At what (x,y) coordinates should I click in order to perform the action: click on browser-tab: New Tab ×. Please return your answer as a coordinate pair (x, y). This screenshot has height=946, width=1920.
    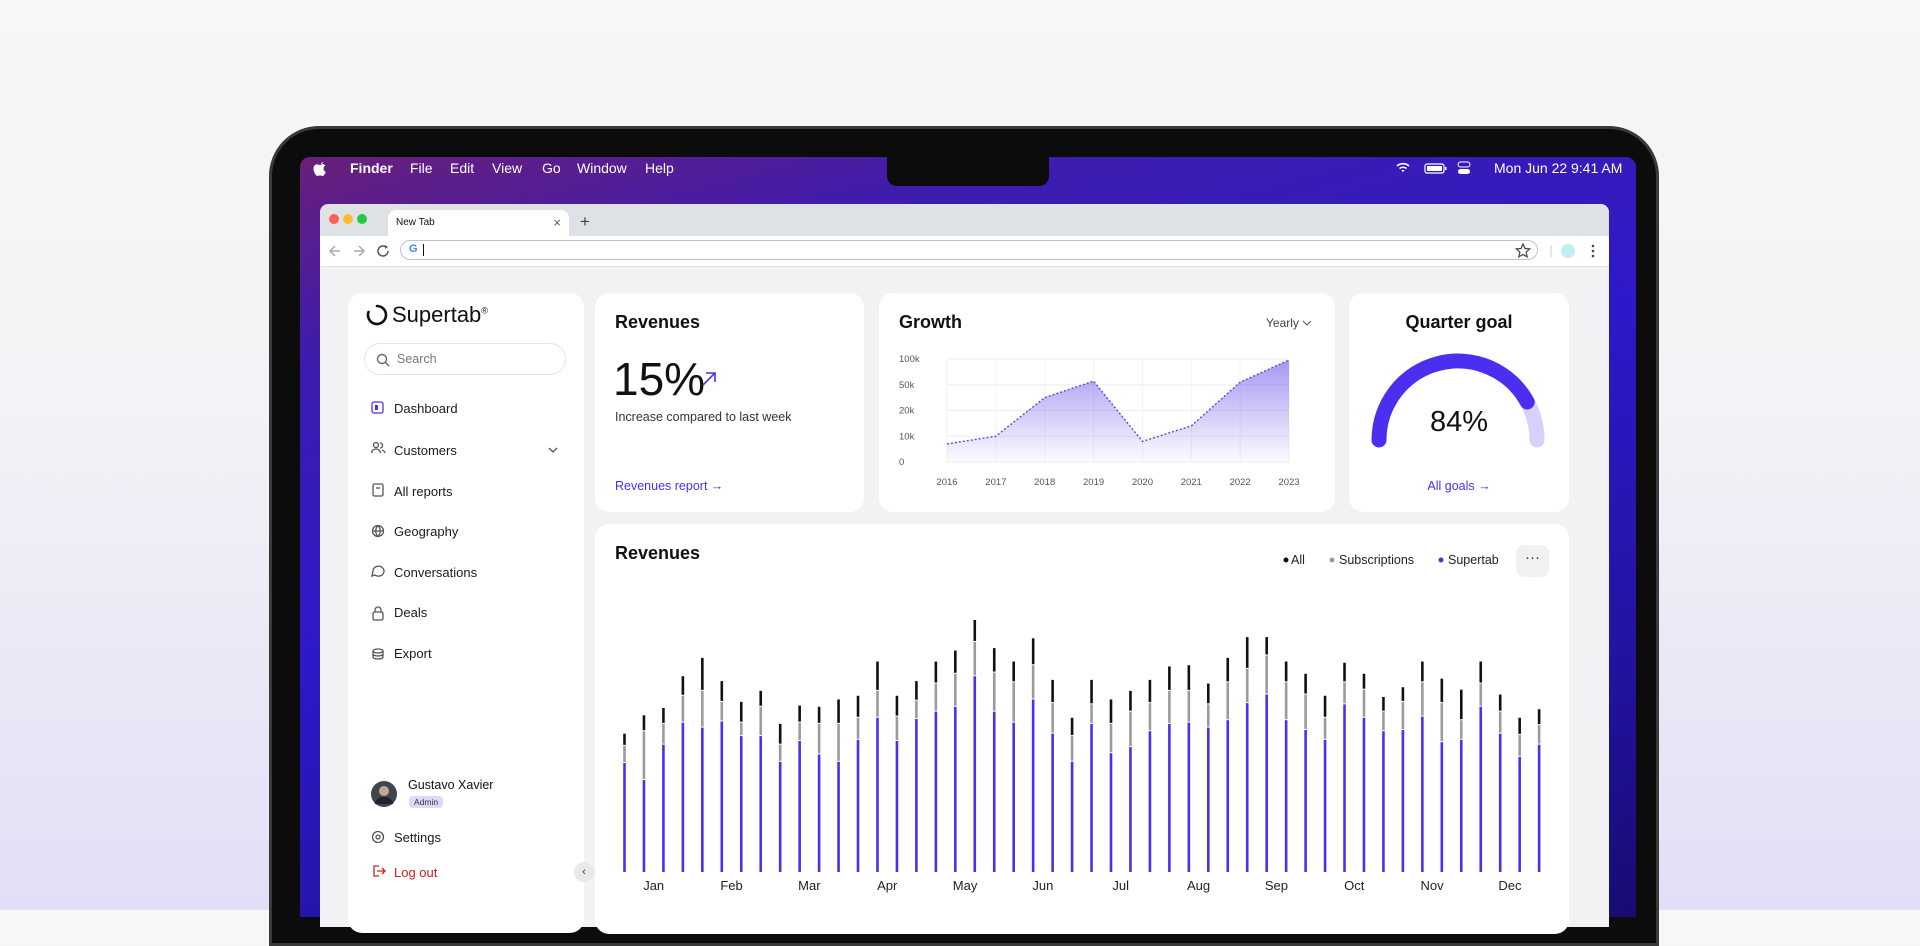
    Looking at the image, I should click on (478, 223).